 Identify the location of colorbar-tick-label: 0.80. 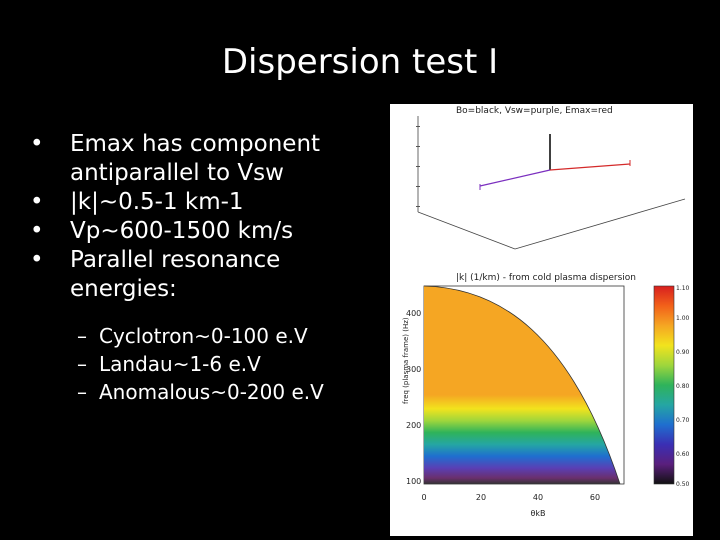
(683, 386).